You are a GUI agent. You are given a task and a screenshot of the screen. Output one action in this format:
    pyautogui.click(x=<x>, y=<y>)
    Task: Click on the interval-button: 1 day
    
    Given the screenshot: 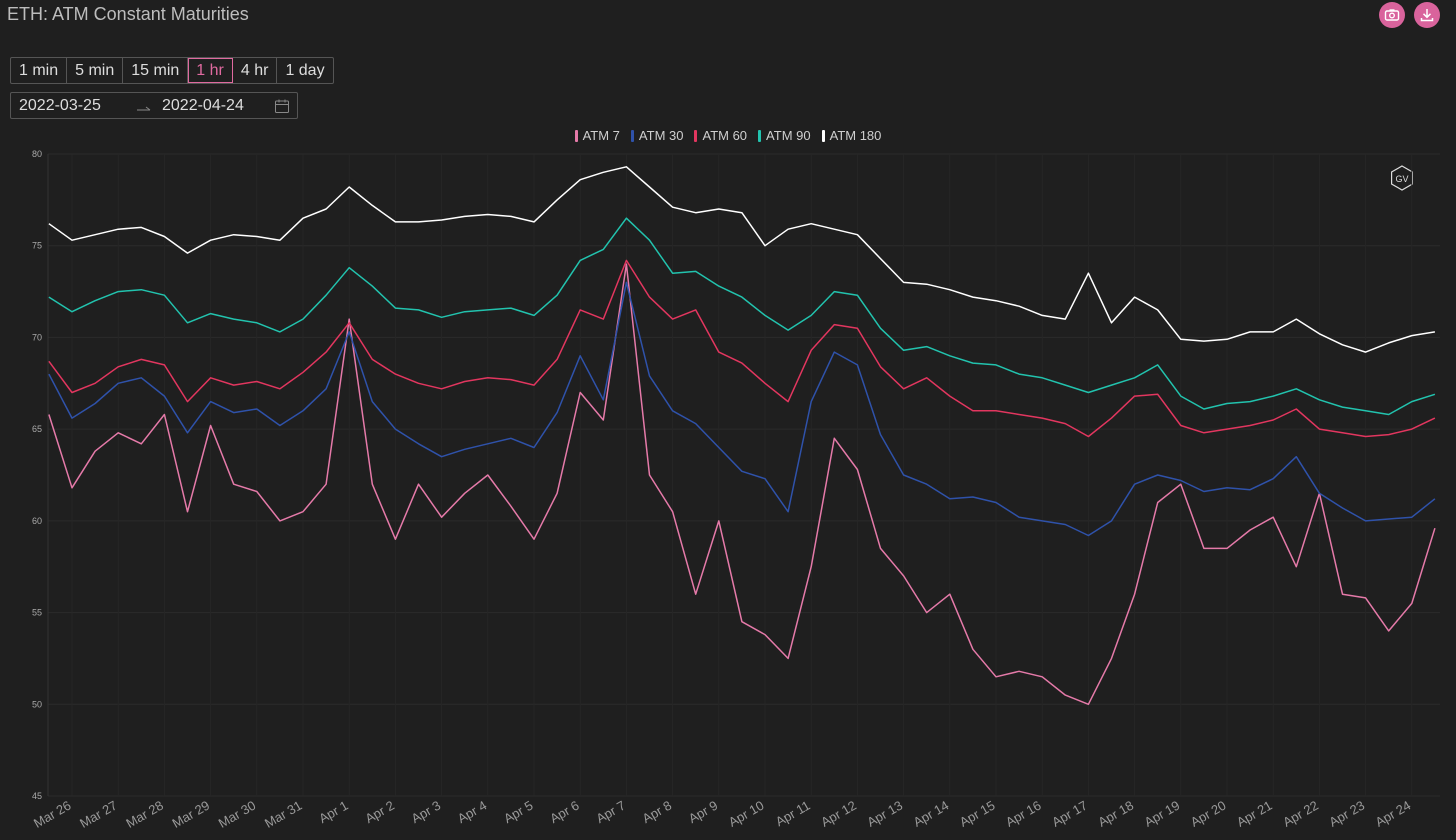 What is the action you would take?
    pyautogui.click(x=305, y=70)
    